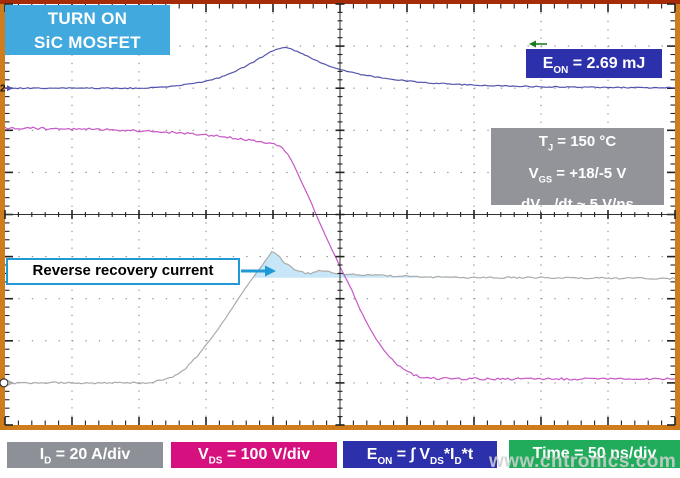 The image size is (680, 478). I want to click on condition-dvdt: dVON/dt ~ 5 V/ns, so click(577, 206).